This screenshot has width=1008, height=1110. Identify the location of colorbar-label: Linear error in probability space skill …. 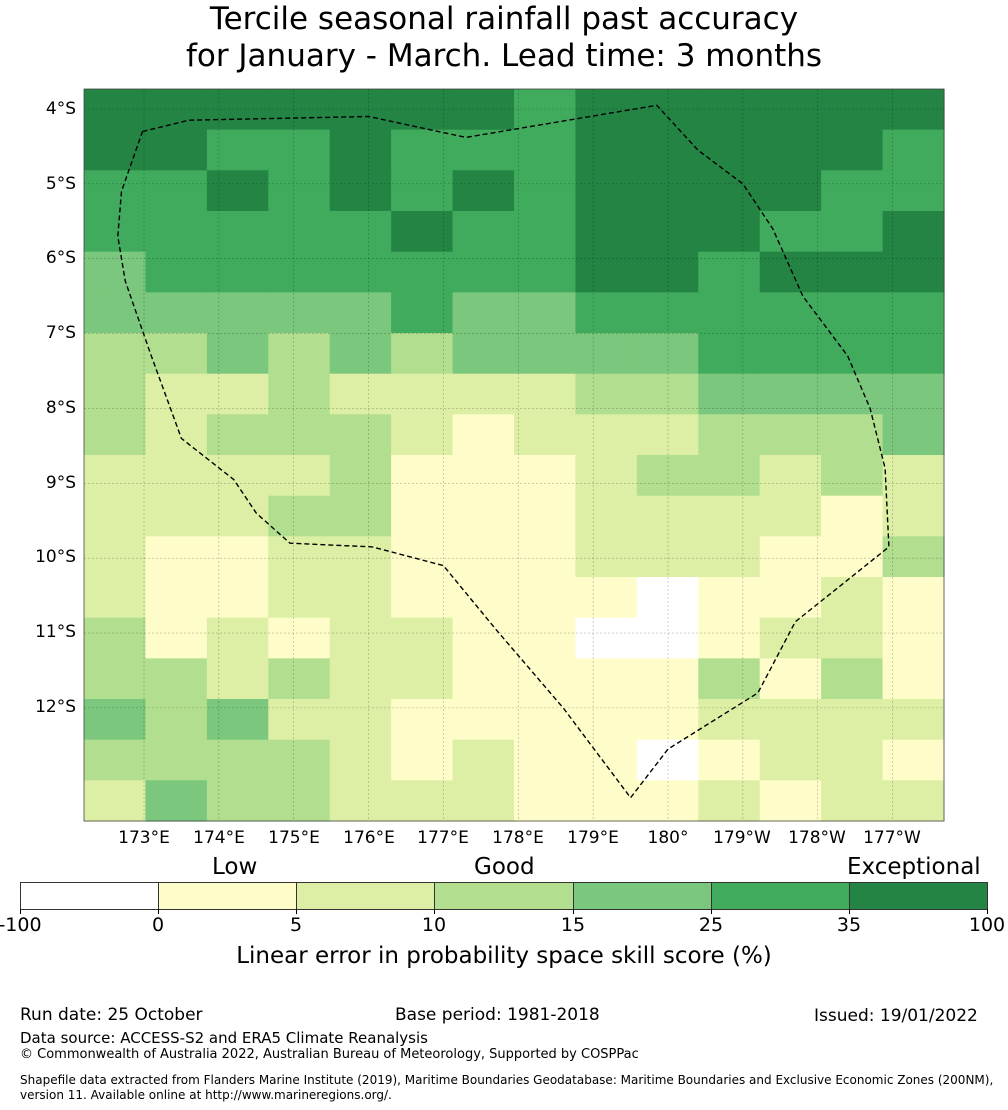
(504, 956).